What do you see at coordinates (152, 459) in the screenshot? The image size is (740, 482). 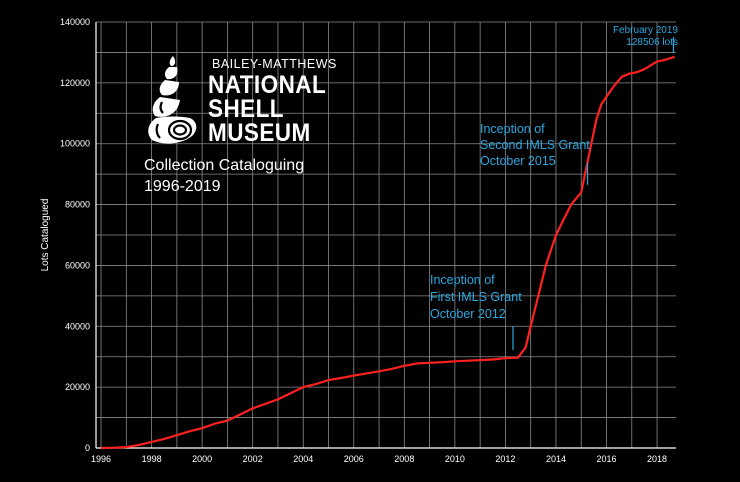 I see `x-tick-label: 1998` at bounding box center [152, 459].